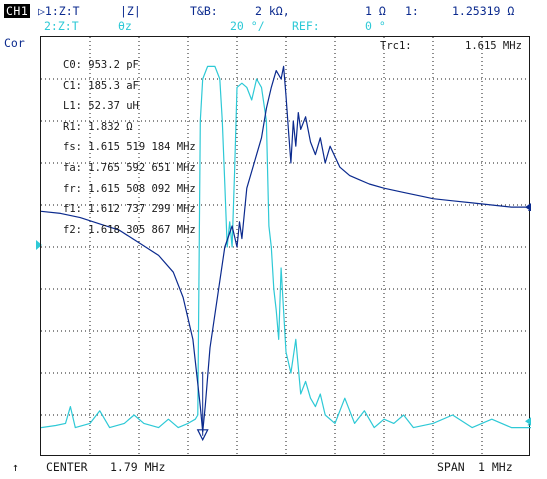 This screenshot has height=479, width=547. Describe the element at coordinates (204, 11) in the screenshot. I see `trace1-scale-label: T&B:` at that location.